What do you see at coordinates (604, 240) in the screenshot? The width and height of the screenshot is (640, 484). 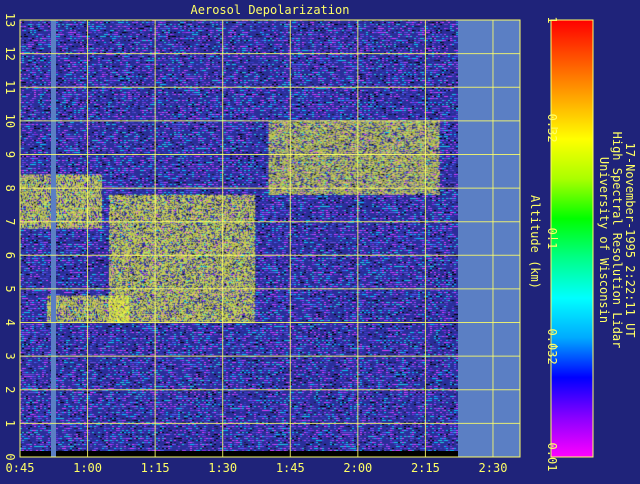 I see `caption-line-1: University of Wisconsin` at bounding box center [604, 240].